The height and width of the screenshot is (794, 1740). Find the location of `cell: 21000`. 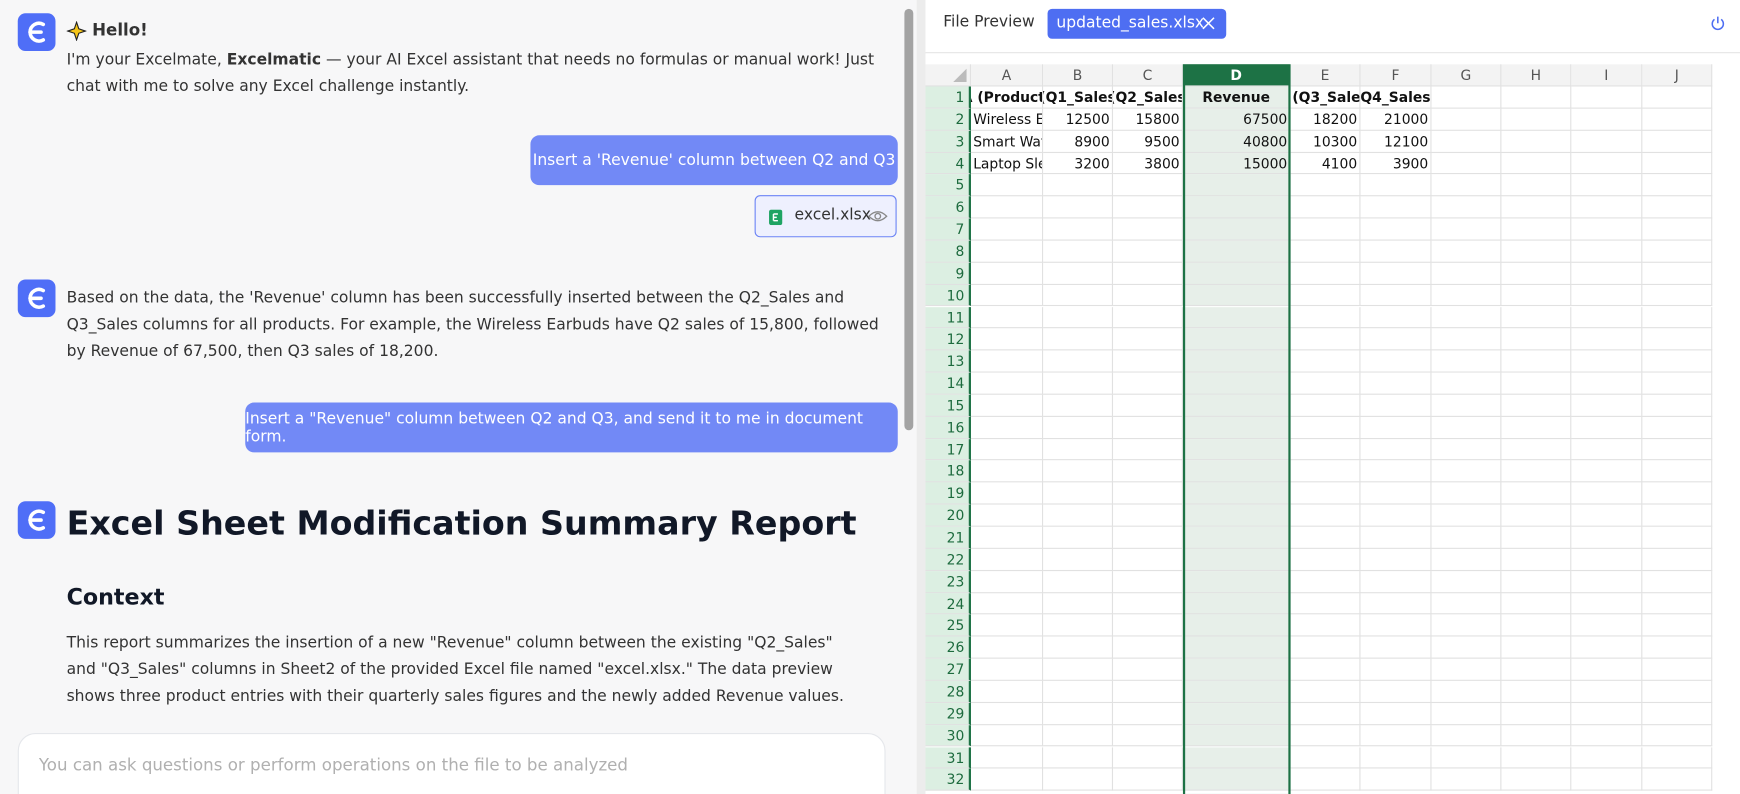

cell: 21000 is located at coordinates (1395, 119).